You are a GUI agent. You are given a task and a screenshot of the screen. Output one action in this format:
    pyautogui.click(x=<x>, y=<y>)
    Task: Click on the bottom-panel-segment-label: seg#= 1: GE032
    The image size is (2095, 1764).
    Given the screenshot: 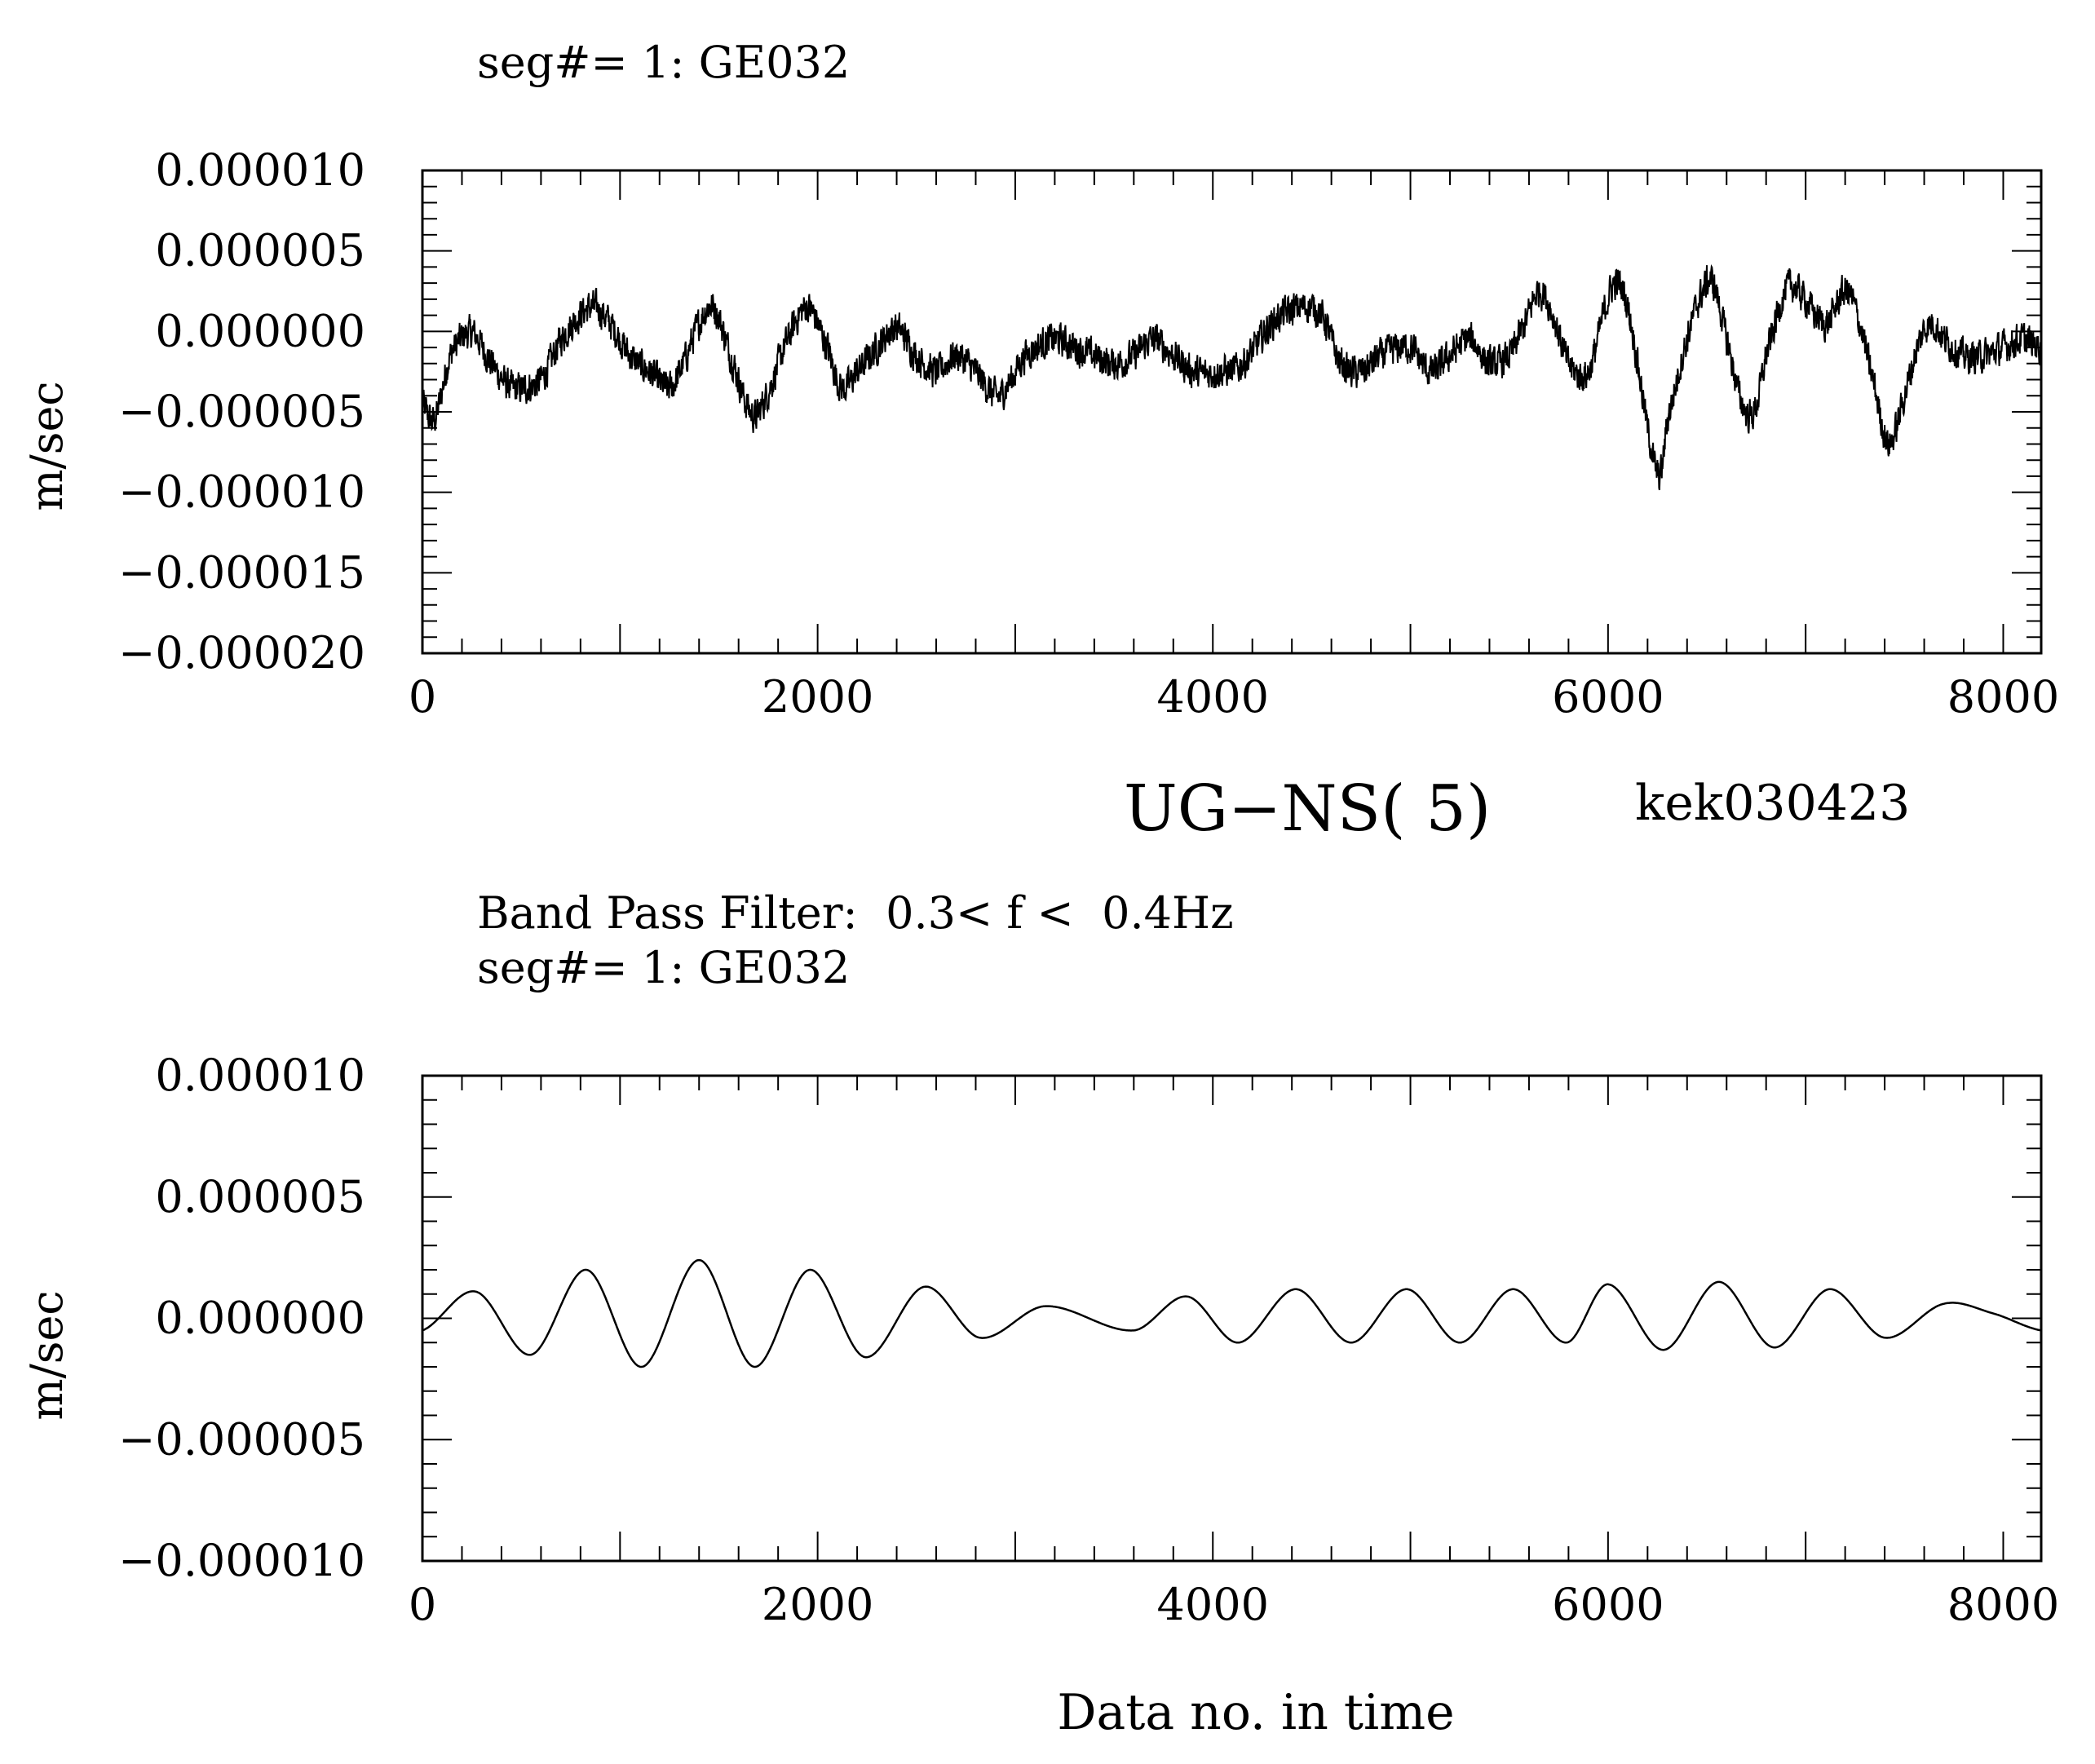 What is the action you would take?
    pyautogui.click(x=663, y=967)
    